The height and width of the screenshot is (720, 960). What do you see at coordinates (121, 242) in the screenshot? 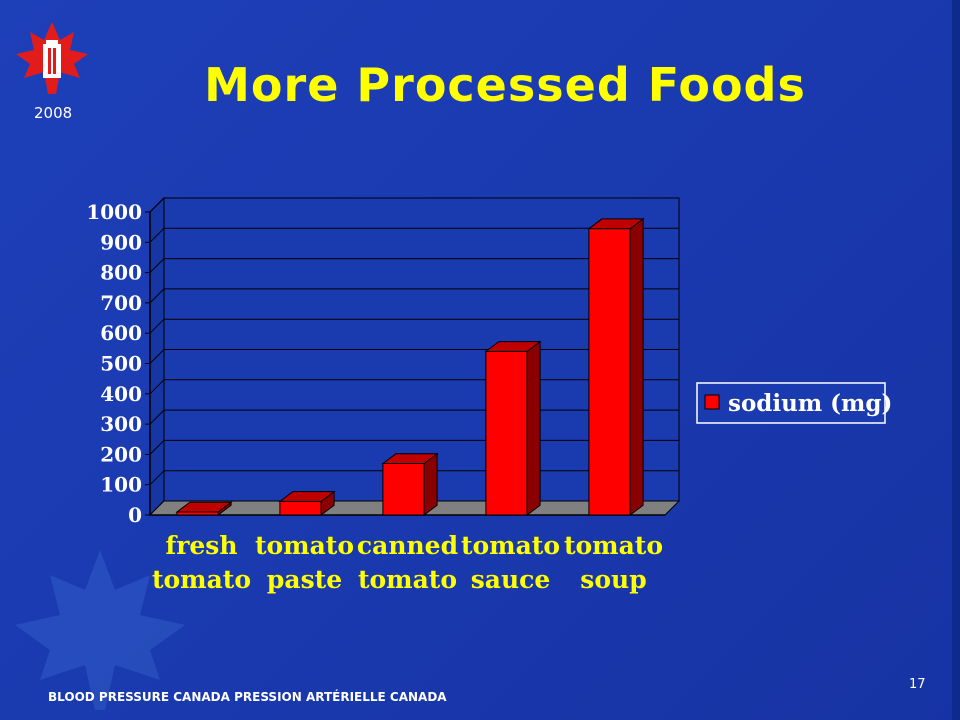
I see `y-tick-label: 900` at bounding box center [121, 242].